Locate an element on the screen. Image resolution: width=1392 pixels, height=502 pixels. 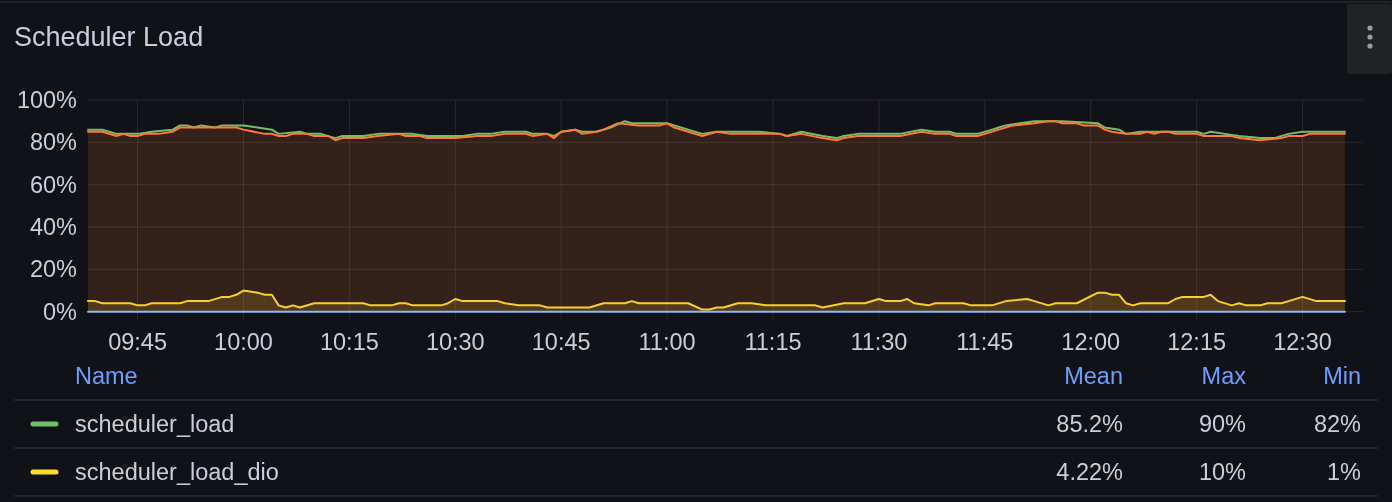
y-tick-label: 100% is located at coordinates (47, 100).